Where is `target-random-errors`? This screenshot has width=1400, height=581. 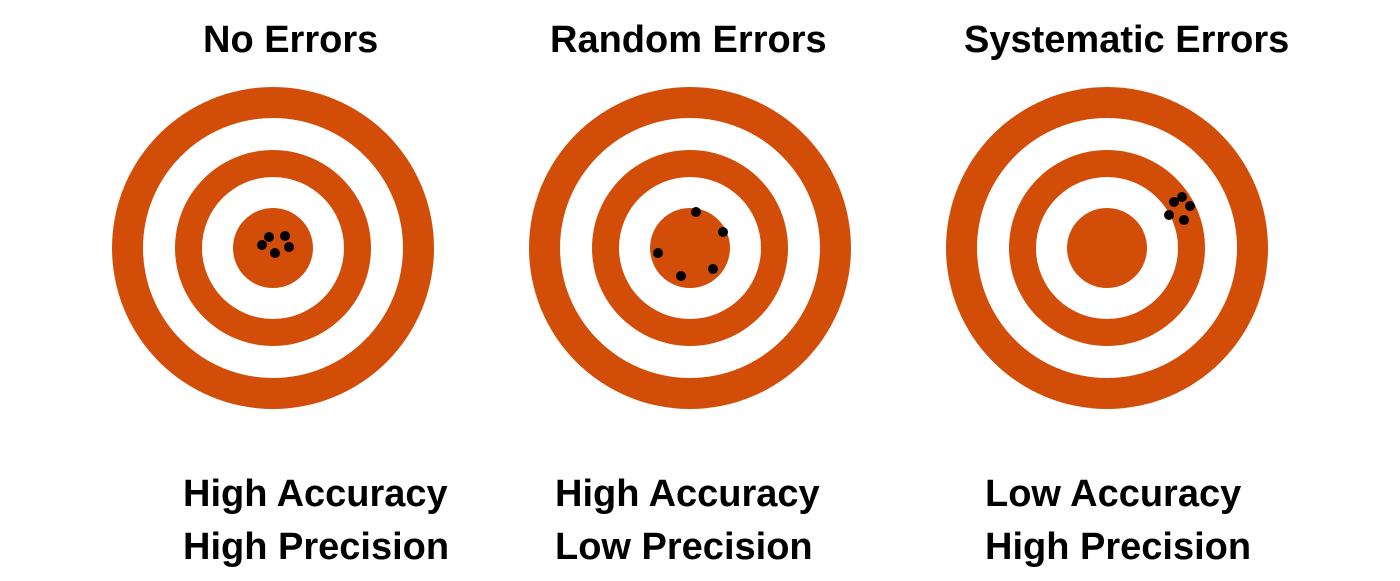 target-random-errors is located at coordinates (690, 248).